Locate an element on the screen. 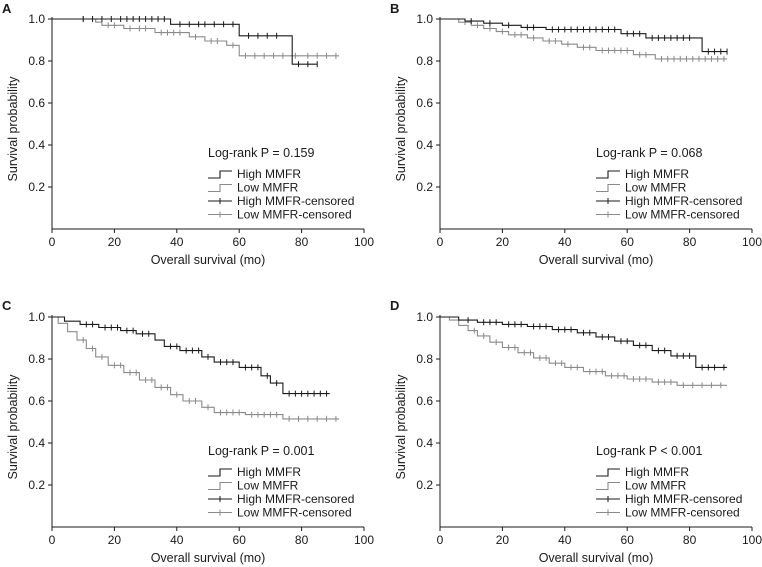 The image size is (762, 567). panel-letter: A is located at coordinates (7, 8).